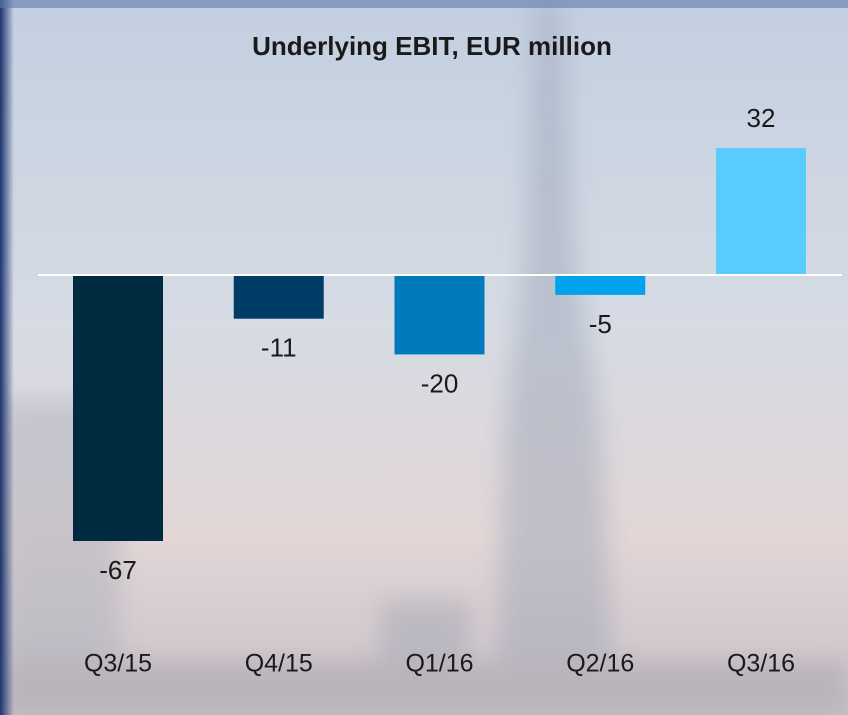  I want to click on value-label: -20, so click(440, 383).